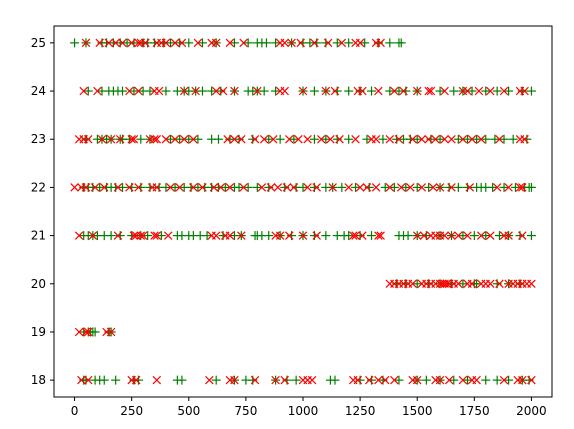  Describe the element at coordinates (38, 284) in the screenshot. I see `y-tick-label: 20` at that location.